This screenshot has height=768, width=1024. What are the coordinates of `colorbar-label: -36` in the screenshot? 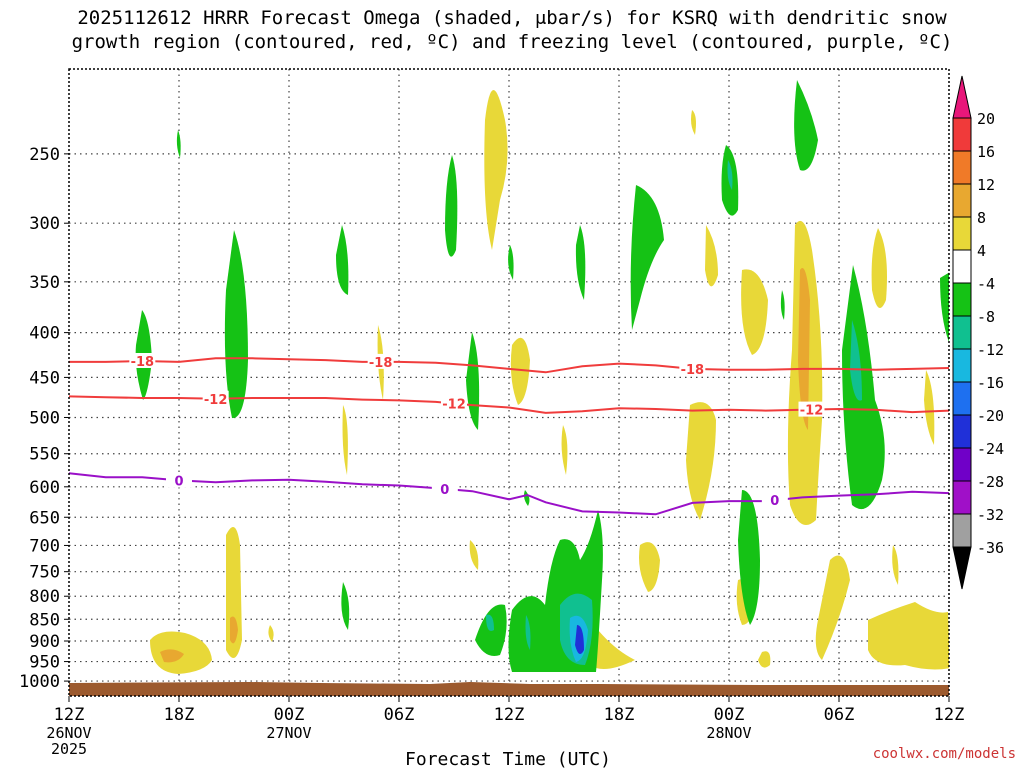 It's located at (990, 548).